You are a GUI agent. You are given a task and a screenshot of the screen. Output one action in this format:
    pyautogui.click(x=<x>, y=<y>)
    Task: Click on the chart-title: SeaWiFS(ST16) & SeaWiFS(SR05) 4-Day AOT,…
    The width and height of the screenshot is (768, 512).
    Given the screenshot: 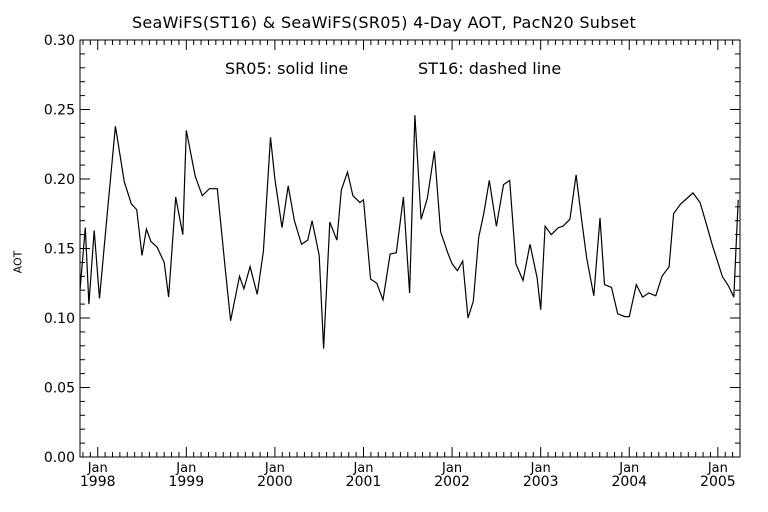 What is the action you would take?
    pyautogui.click(x=384, y=22)
    